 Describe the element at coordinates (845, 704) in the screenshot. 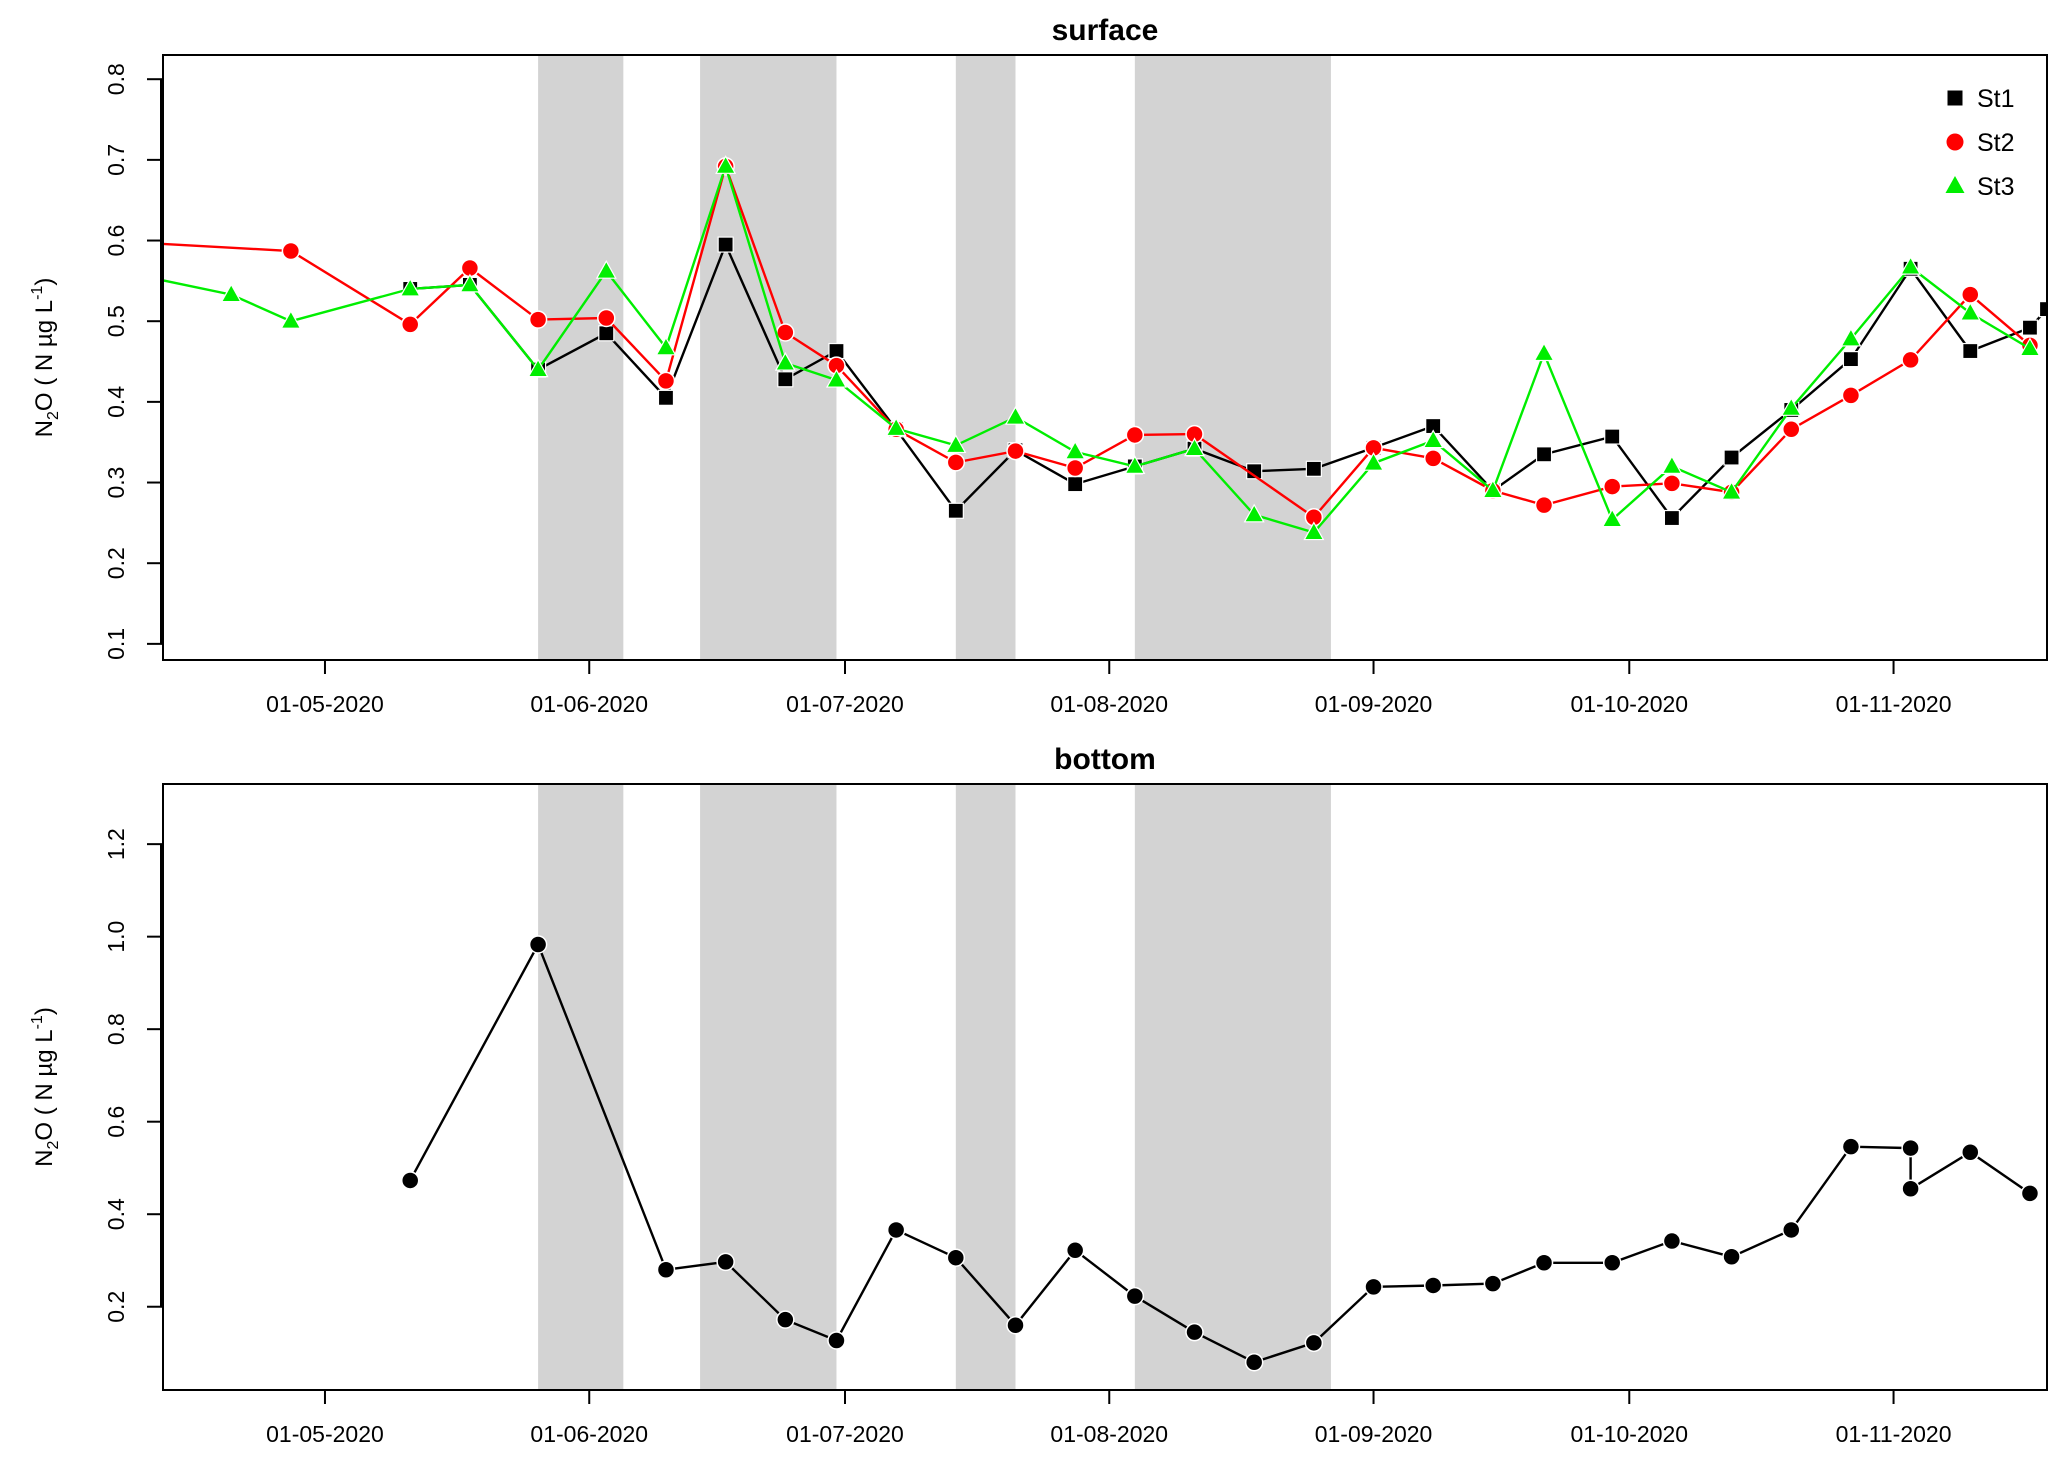

I see `x-tick-label: 01-07-2020` at that location.